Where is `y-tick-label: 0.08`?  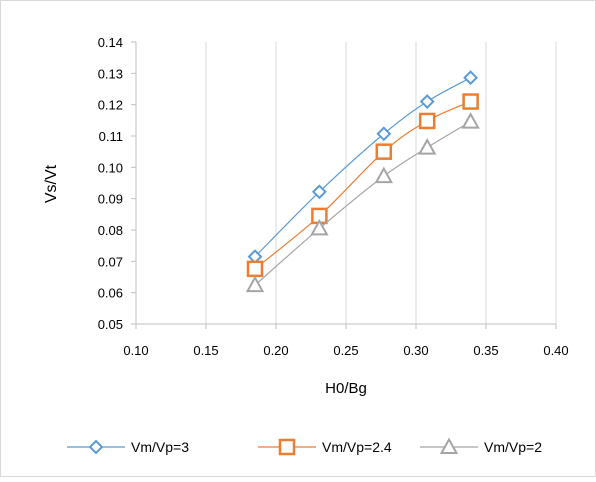
y-tick-label: 0.08 is located at coordinates (110, 230).